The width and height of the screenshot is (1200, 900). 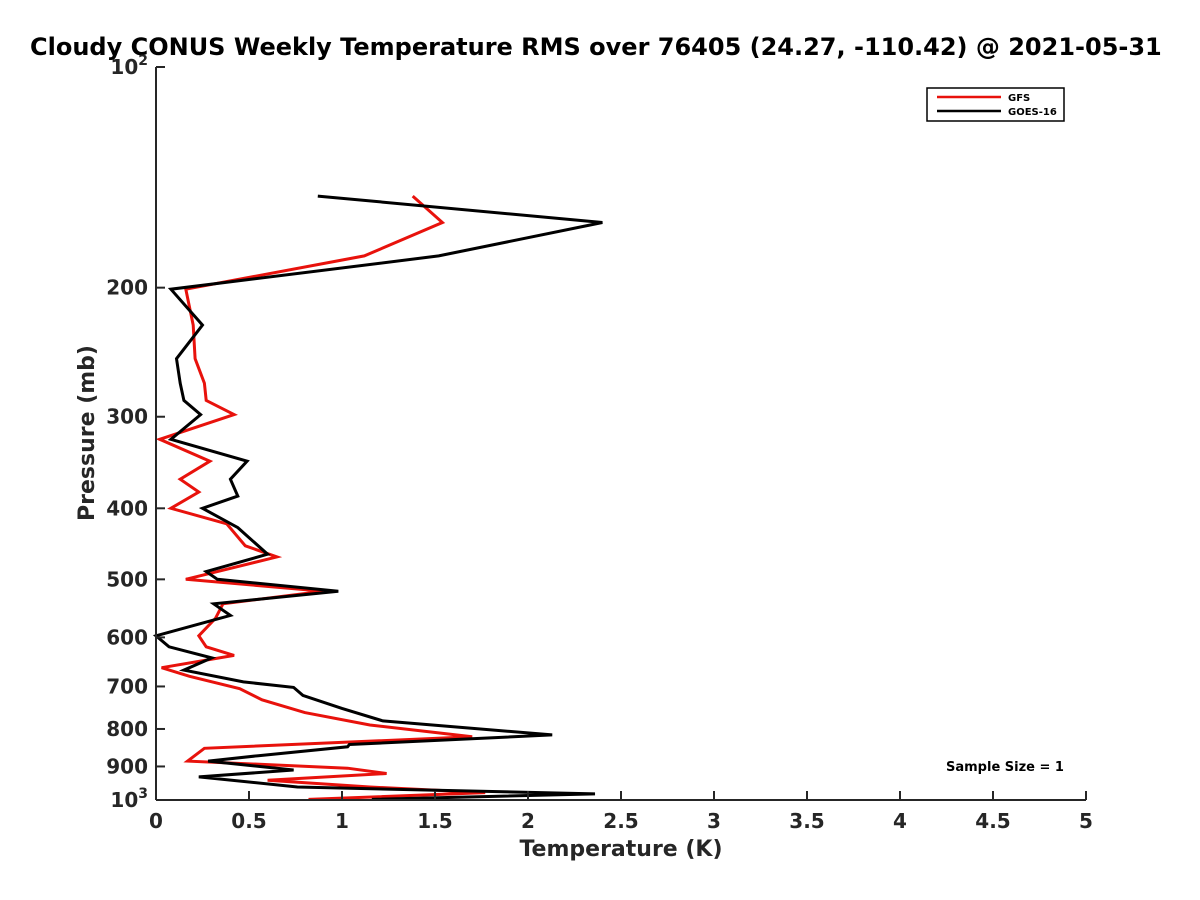 I want to click on legend-box, so click(x=995, y=104).